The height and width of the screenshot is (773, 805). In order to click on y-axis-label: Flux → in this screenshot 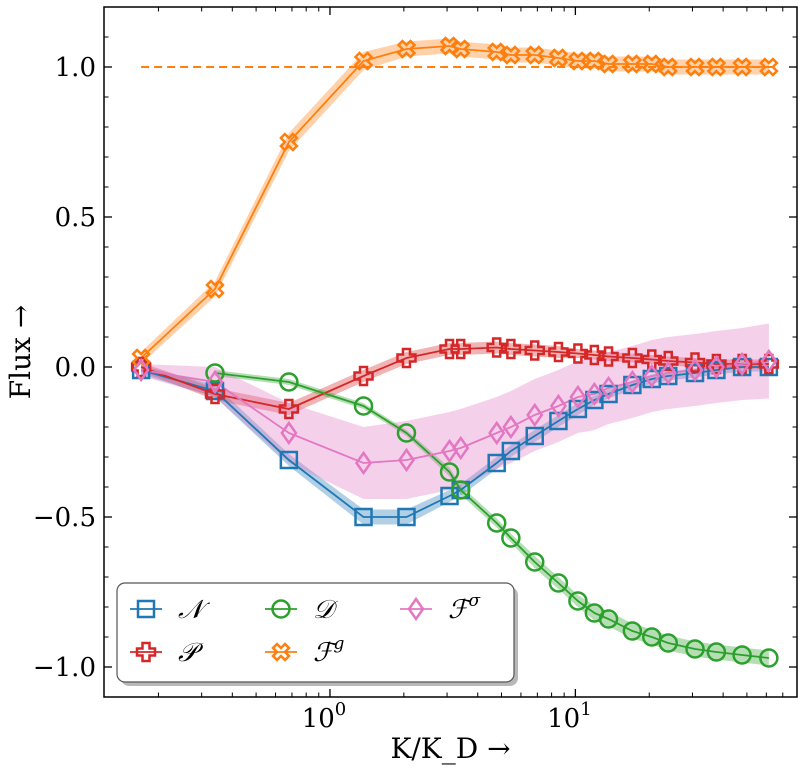, I will do `click(20, 352)`.